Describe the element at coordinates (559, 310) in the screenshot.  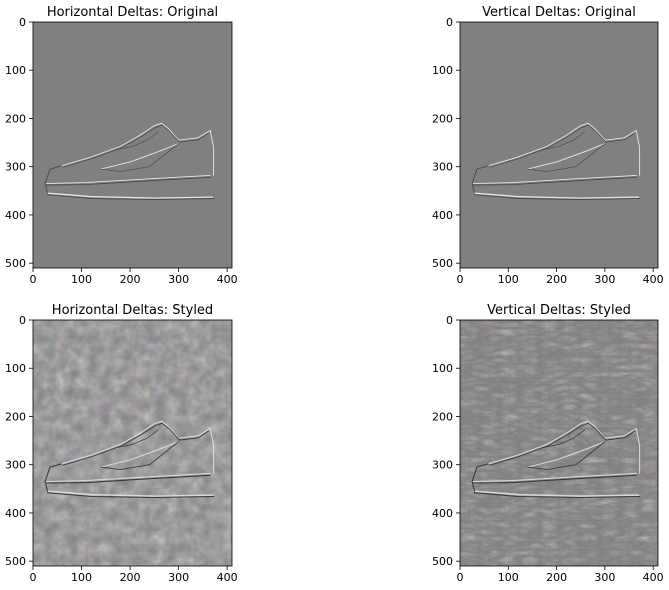
I see `panel-title: Vertical Deltas: Styled` at that location.